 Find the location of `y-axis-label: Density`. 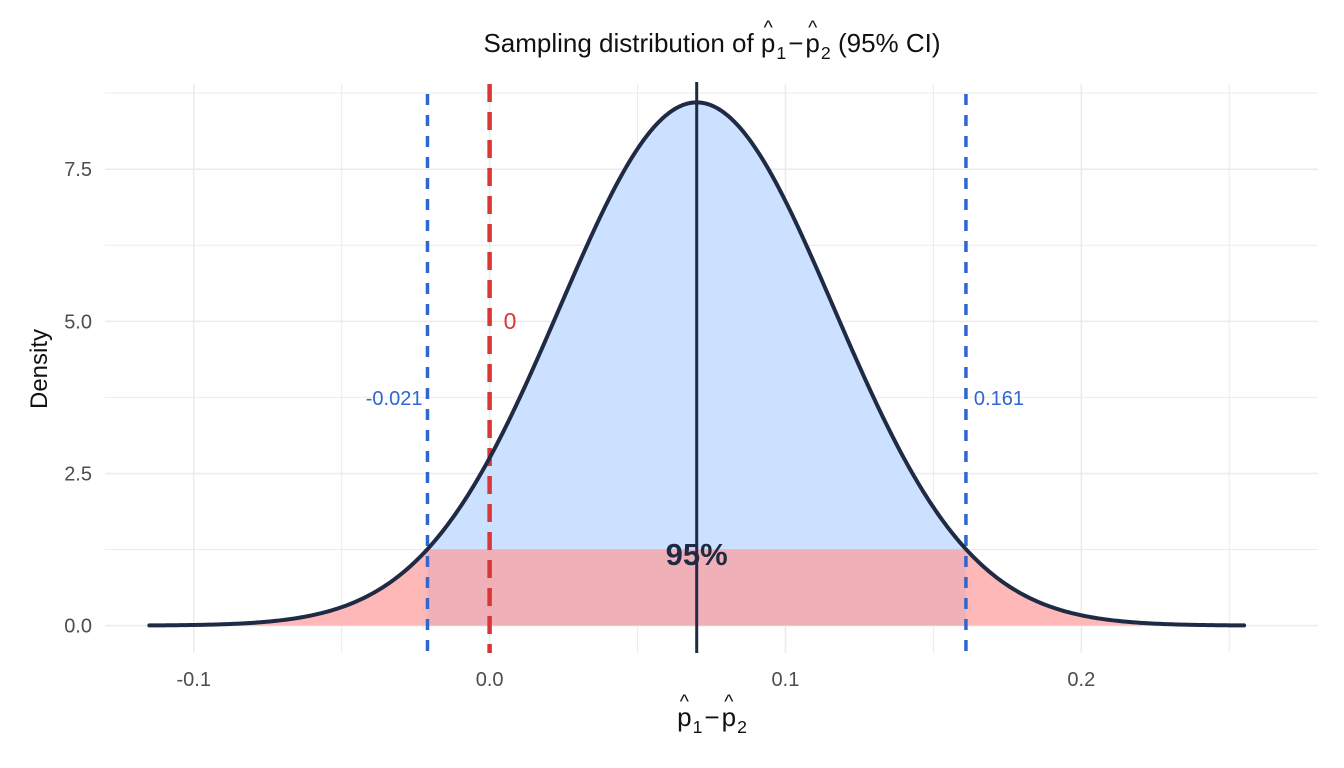

y-axis-label: Density is located at coordinates (39, 369).